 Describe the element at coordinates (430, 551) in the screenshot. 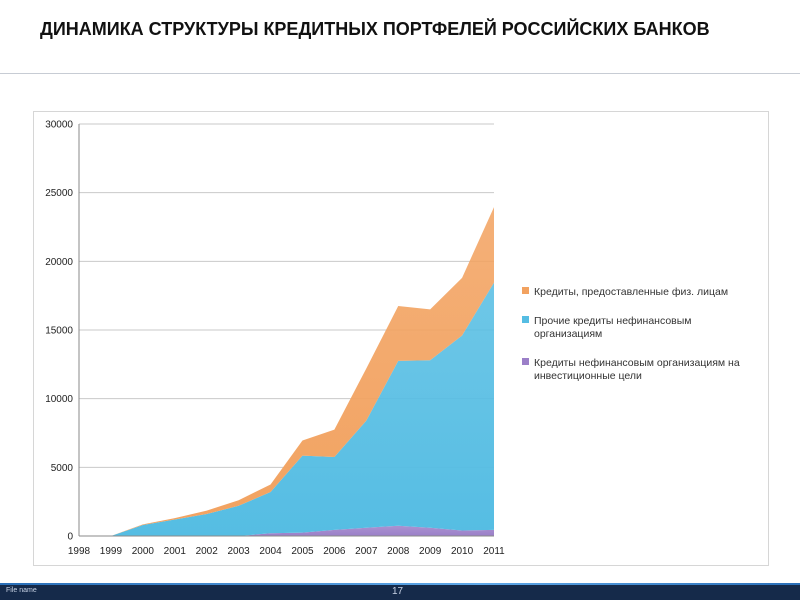

I see `x-tick-label: 2009` at that location.